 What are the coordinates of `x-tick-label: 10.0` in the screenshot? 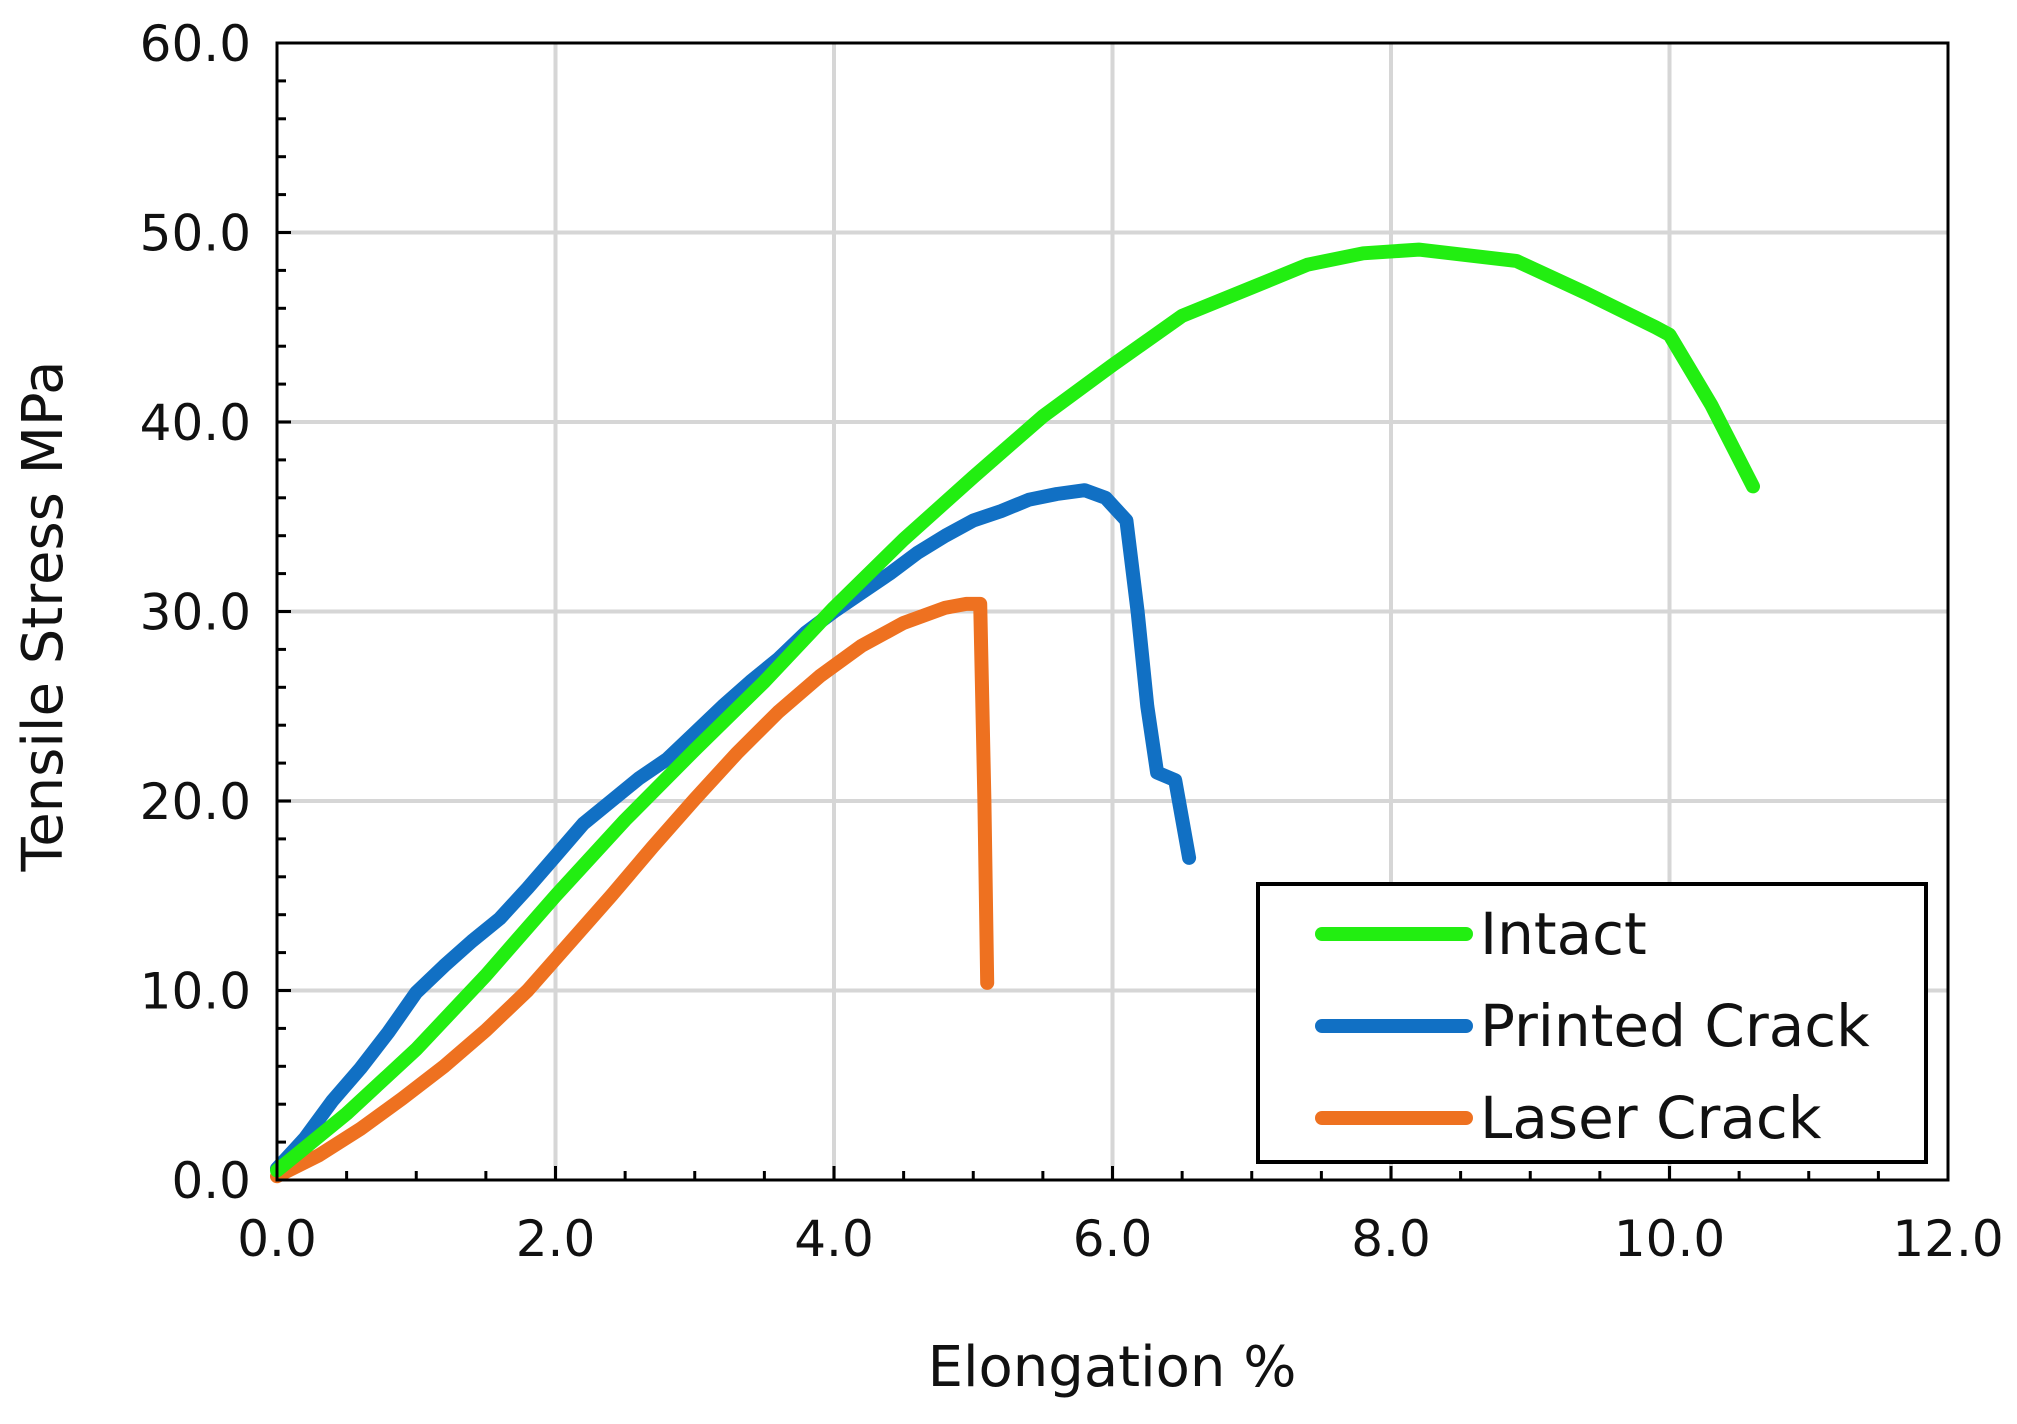 It's located at (1669, 1239).